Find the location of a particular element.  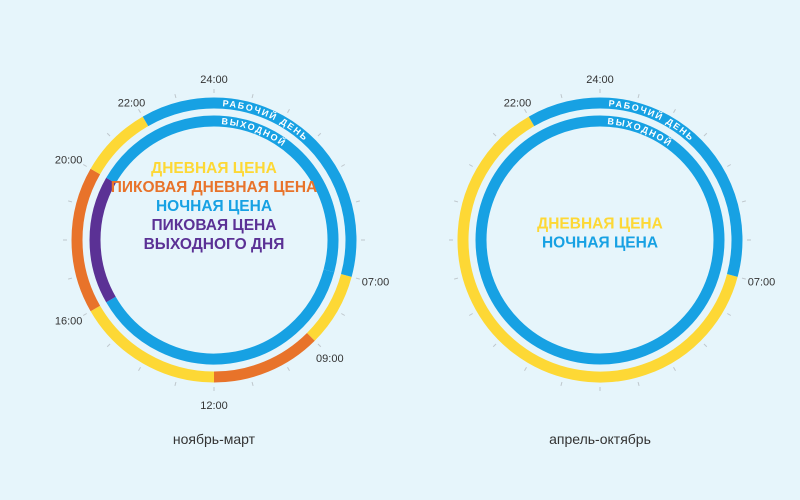

time-label-1200: 12:00 is located at coordinates (214, 406).